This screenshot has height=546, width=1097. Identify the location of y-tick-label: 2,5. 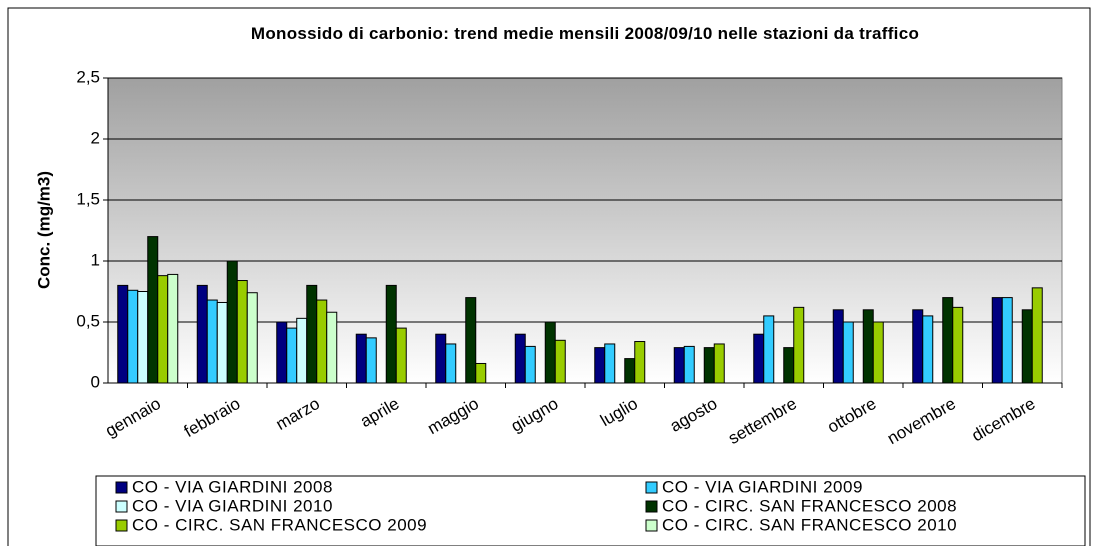
(88, 76).